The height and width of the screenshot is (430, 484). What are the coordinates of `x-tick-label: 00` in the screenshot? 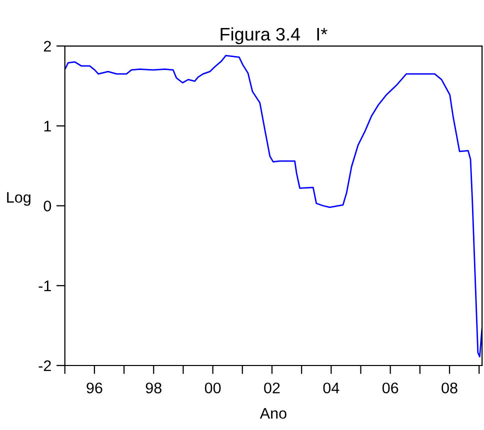 It's located at (212, 388).